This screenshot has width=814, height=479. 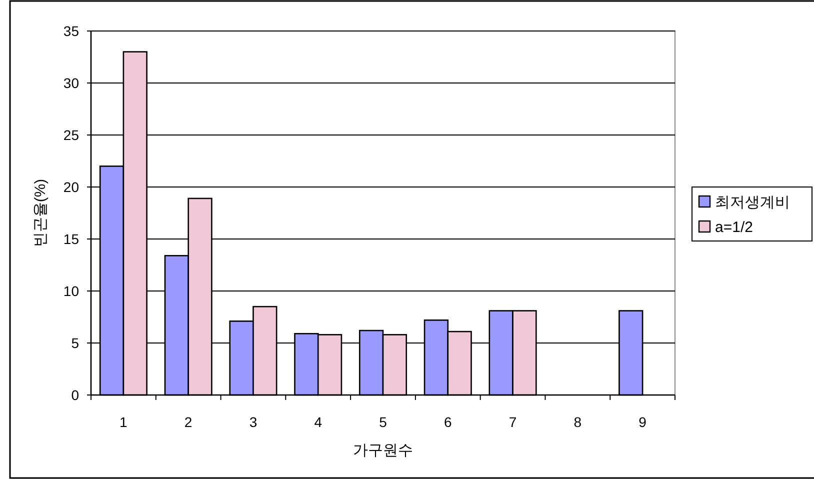 What do you see at coordinates (383, 450) in the screenshot?
I see `x-axis-title: 가구원수` at bounding box center [383, 450].